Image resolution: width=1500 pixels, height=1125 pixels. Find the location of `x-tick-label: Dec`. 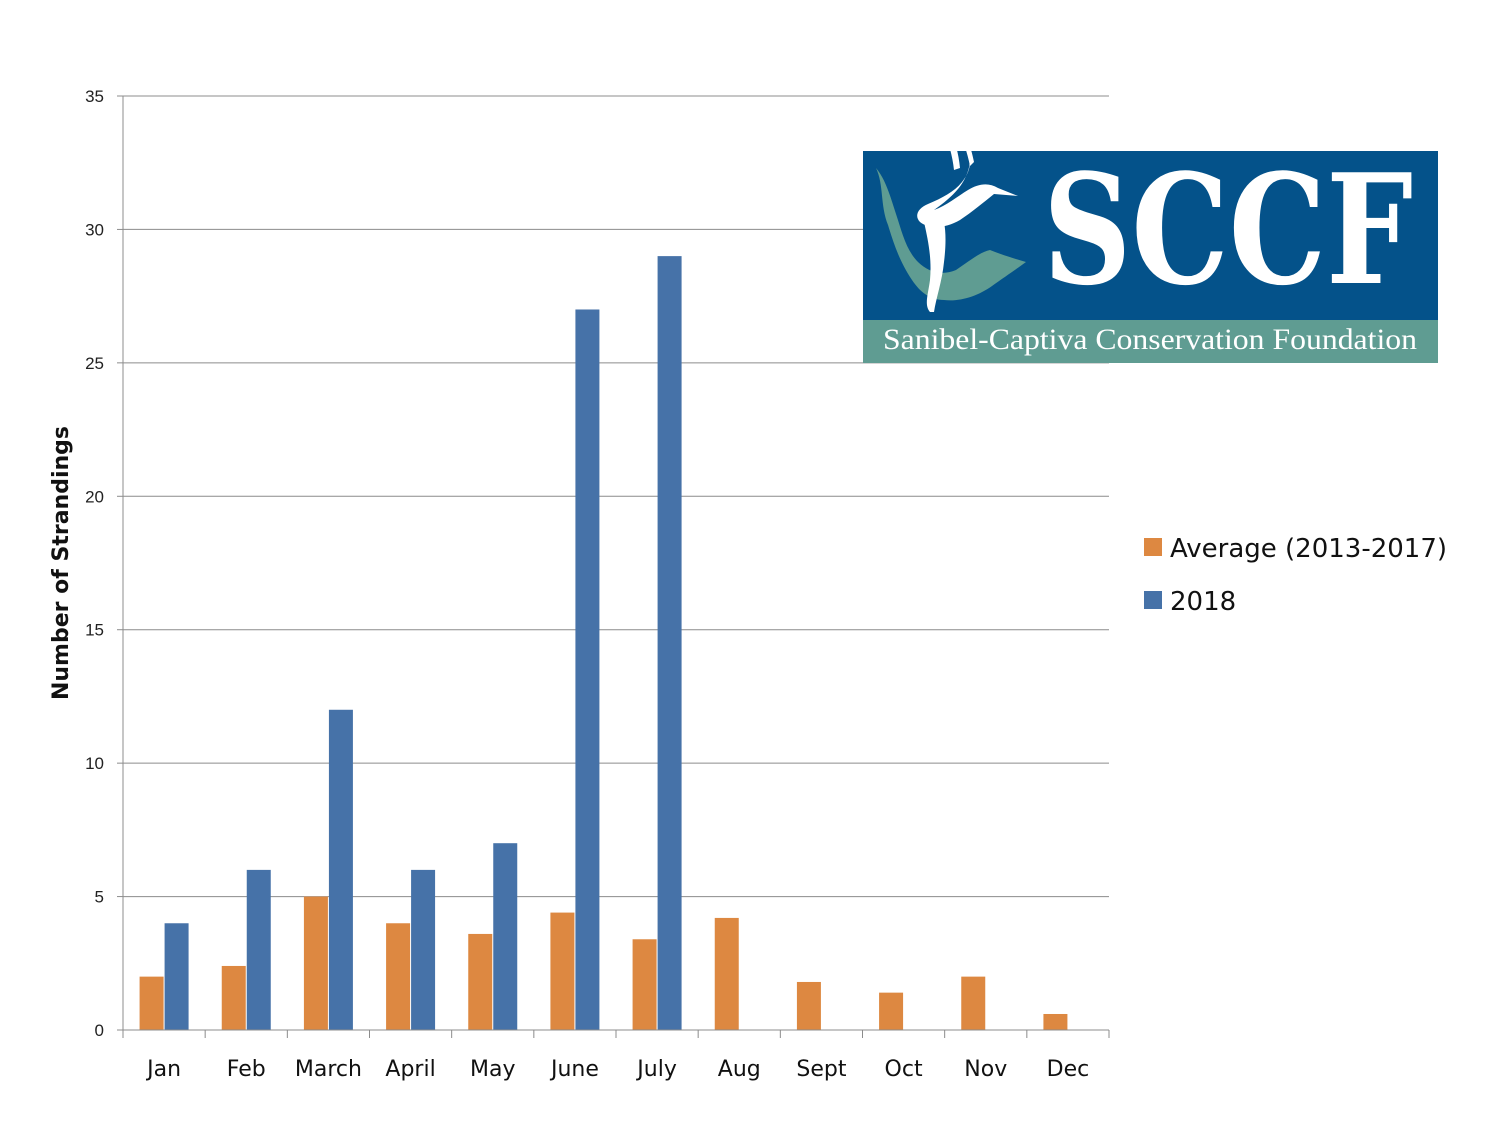

x-tick-label: Dec is located at coordinates (1068, 1069).